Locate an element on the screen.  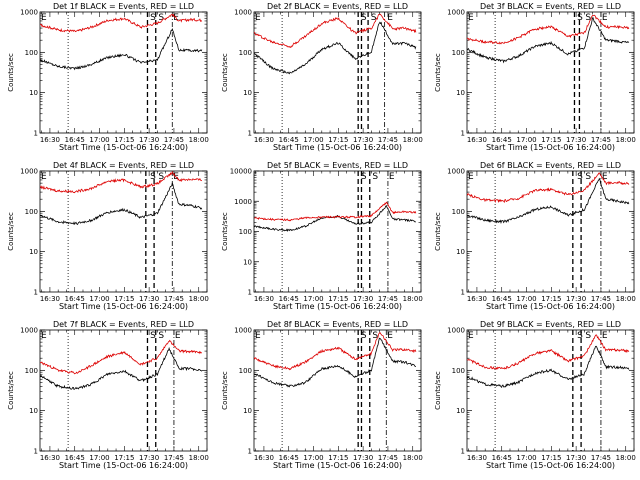
panel-title: Det 8f BLACK = Events, RED = LLD is located at coordinates (337, 324).